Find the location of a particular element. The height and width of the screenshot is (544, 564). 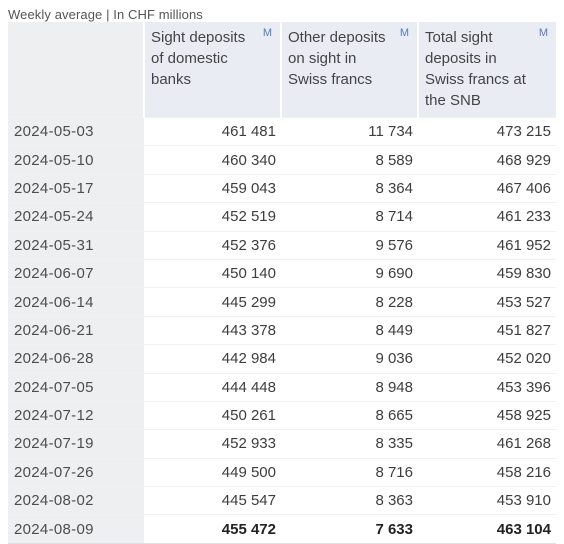

table-cell: 8 228 is located at coordinates (349, 302).